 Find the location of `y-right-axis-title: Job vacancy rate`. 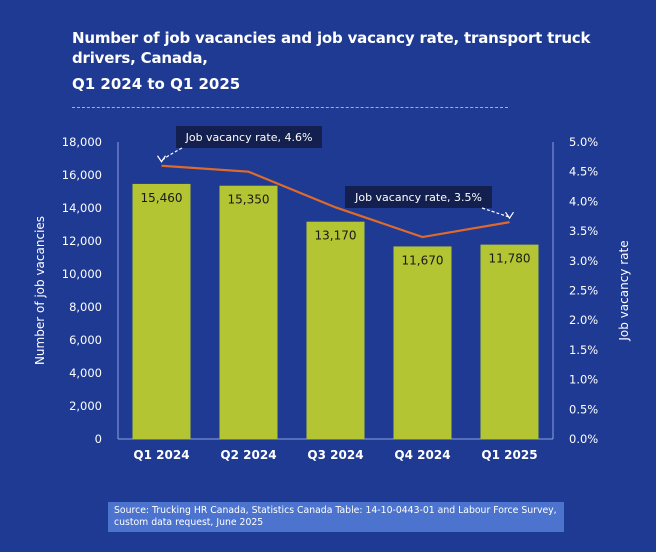

y-right-axis-title: Job vacancy rate is located at coordinates (624, 290).